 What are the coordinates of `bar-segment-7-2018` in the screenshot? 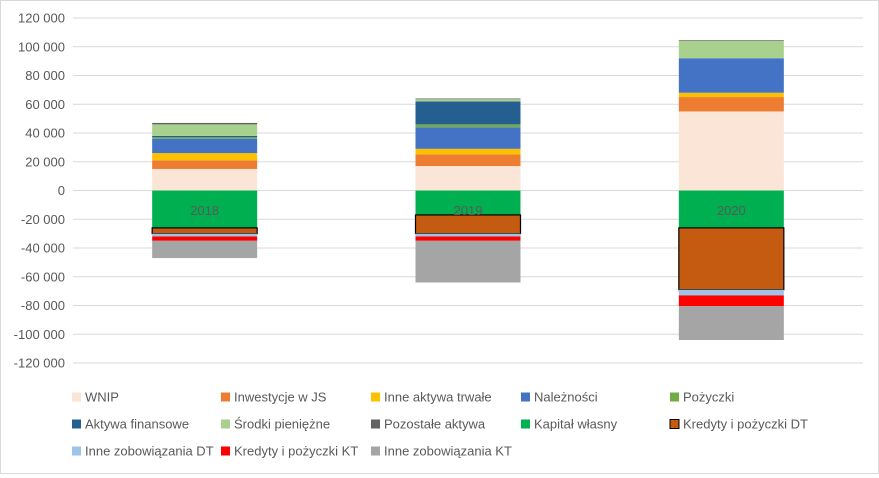 It's located at (205, 123).